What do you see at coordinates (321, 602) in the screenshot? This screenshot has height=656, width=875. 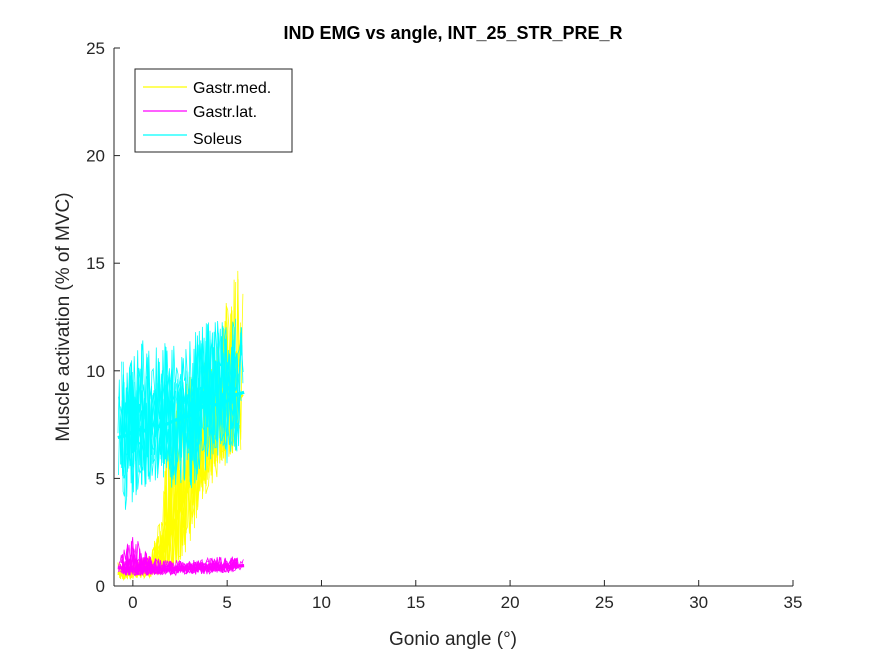 I see `x-tick-label: 10` at bounding box center [321, 602].